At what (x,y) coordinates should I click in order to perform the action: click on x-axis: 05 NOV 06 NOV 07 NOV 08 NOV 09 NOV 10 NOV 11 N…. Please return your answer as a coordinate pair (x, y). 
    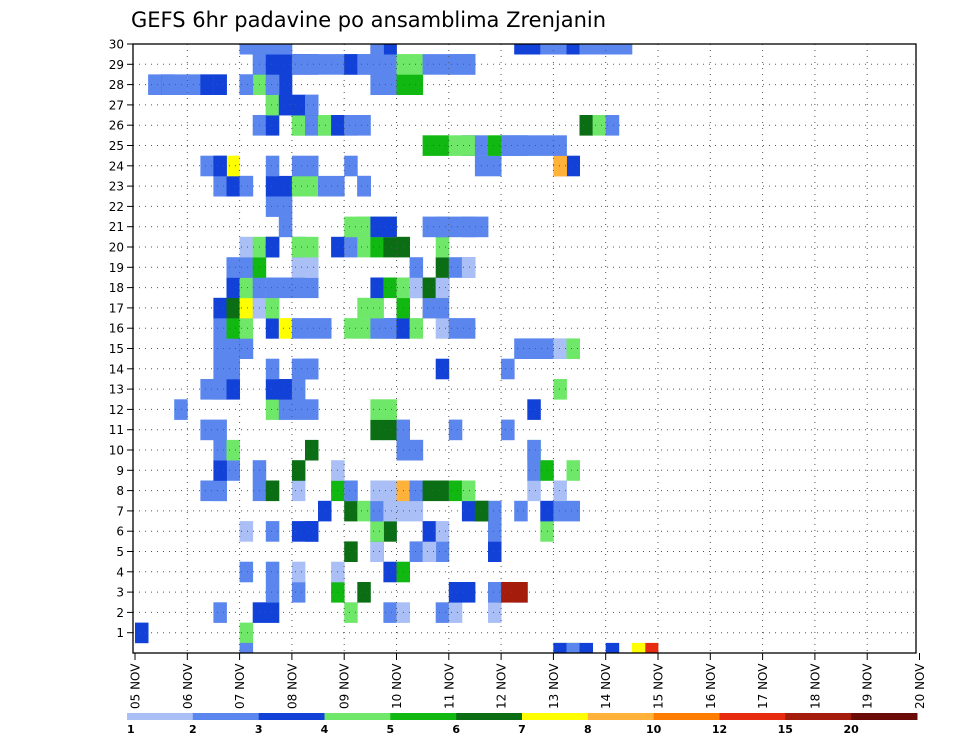
    Looking at the image, I should click on (528, 681).